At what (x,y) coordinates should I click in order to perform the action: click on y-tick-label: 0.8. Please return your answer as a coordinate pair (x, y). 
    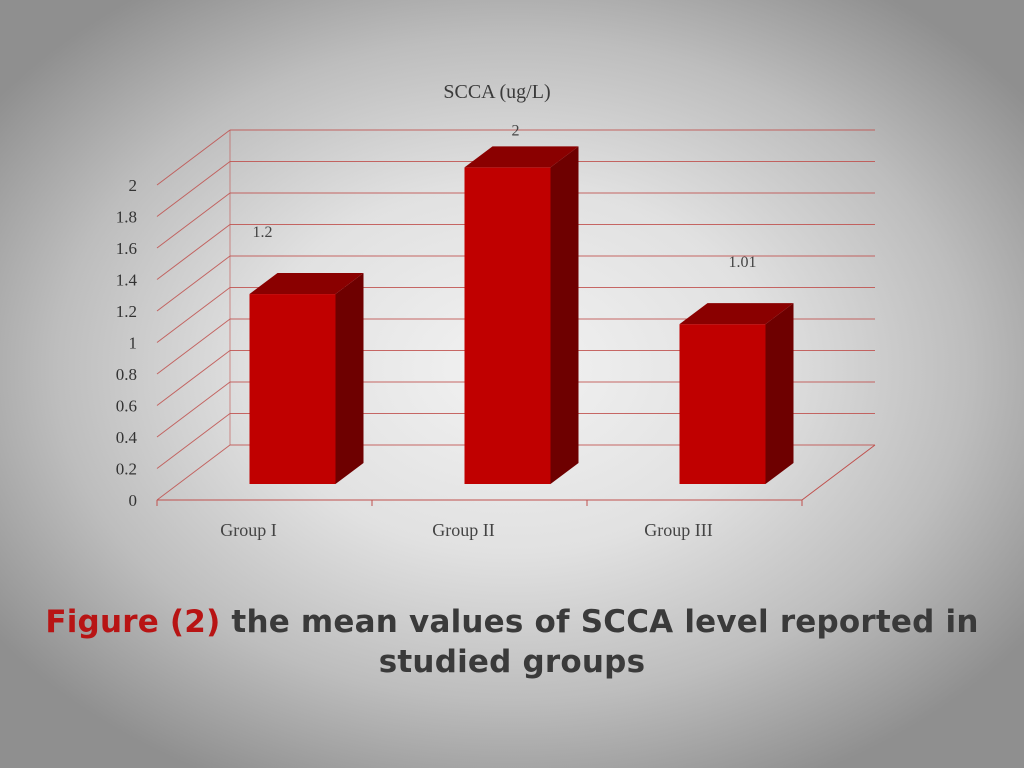
    Looking at the image, I should click on (126, 374).